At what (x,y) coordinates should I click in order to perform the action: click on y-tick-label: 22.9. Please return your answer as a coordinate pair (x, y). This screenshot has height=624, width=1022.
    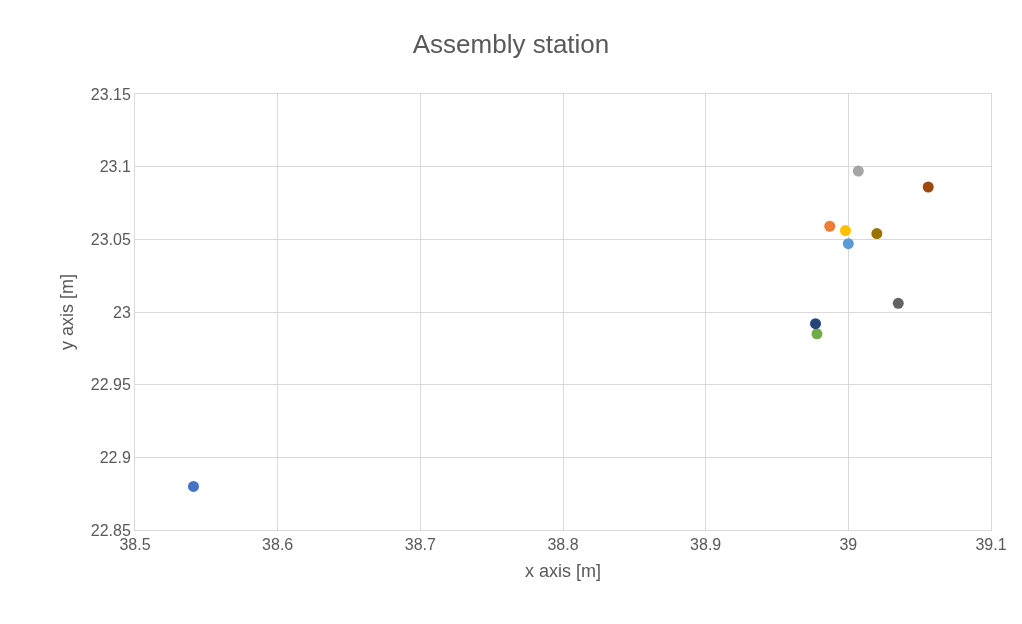
    Looking at the image, I should click on (115, 457).